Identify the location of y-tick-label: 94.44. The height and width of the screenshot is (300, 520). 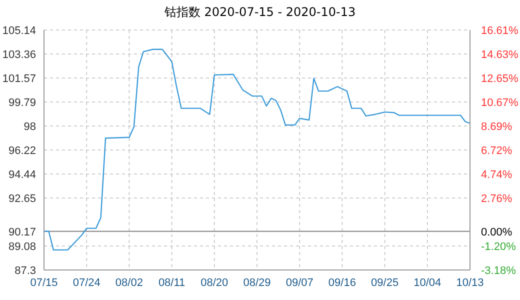
(22, 174).